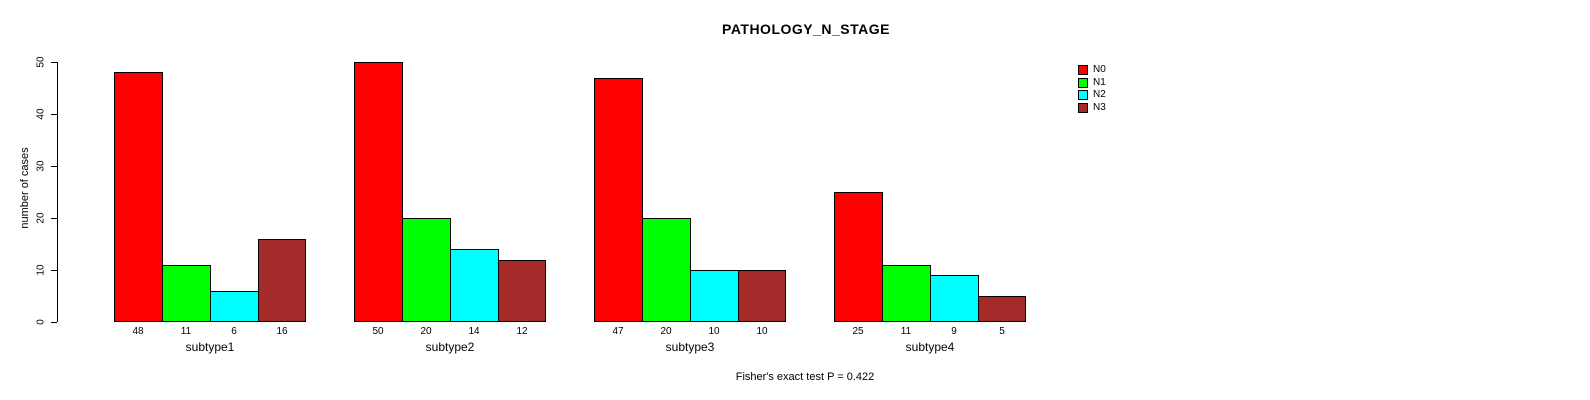 The width and height of the screenshot is (1590, 400). What do you see at coordinates (906, 293) in the screenshot?
I see `bar-subtype4-N1` at bounding box center [906, 293].